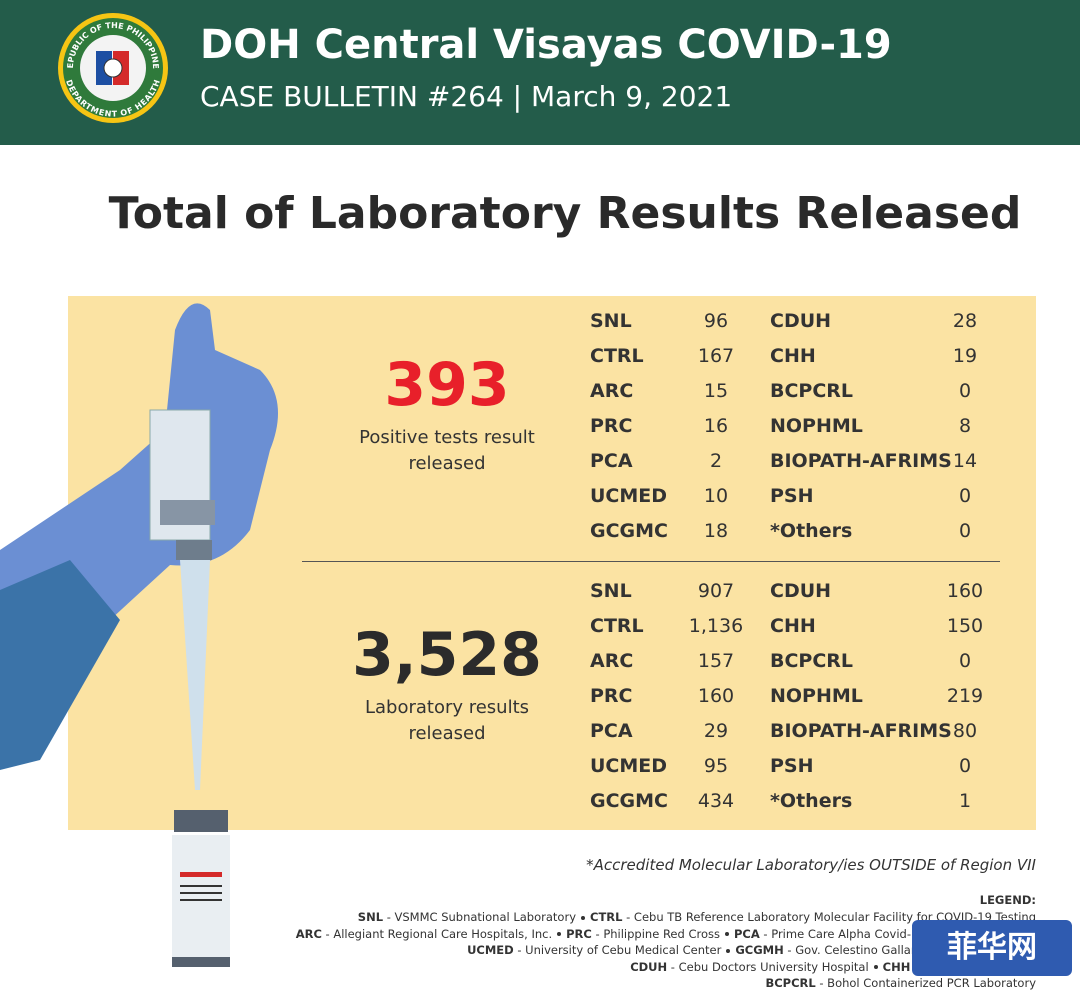 The height and width of the screenshot is (1000, 1080). Describe the element at coordinates (965, 696) in the screenshot. I see `lab-count: 219` at that location.